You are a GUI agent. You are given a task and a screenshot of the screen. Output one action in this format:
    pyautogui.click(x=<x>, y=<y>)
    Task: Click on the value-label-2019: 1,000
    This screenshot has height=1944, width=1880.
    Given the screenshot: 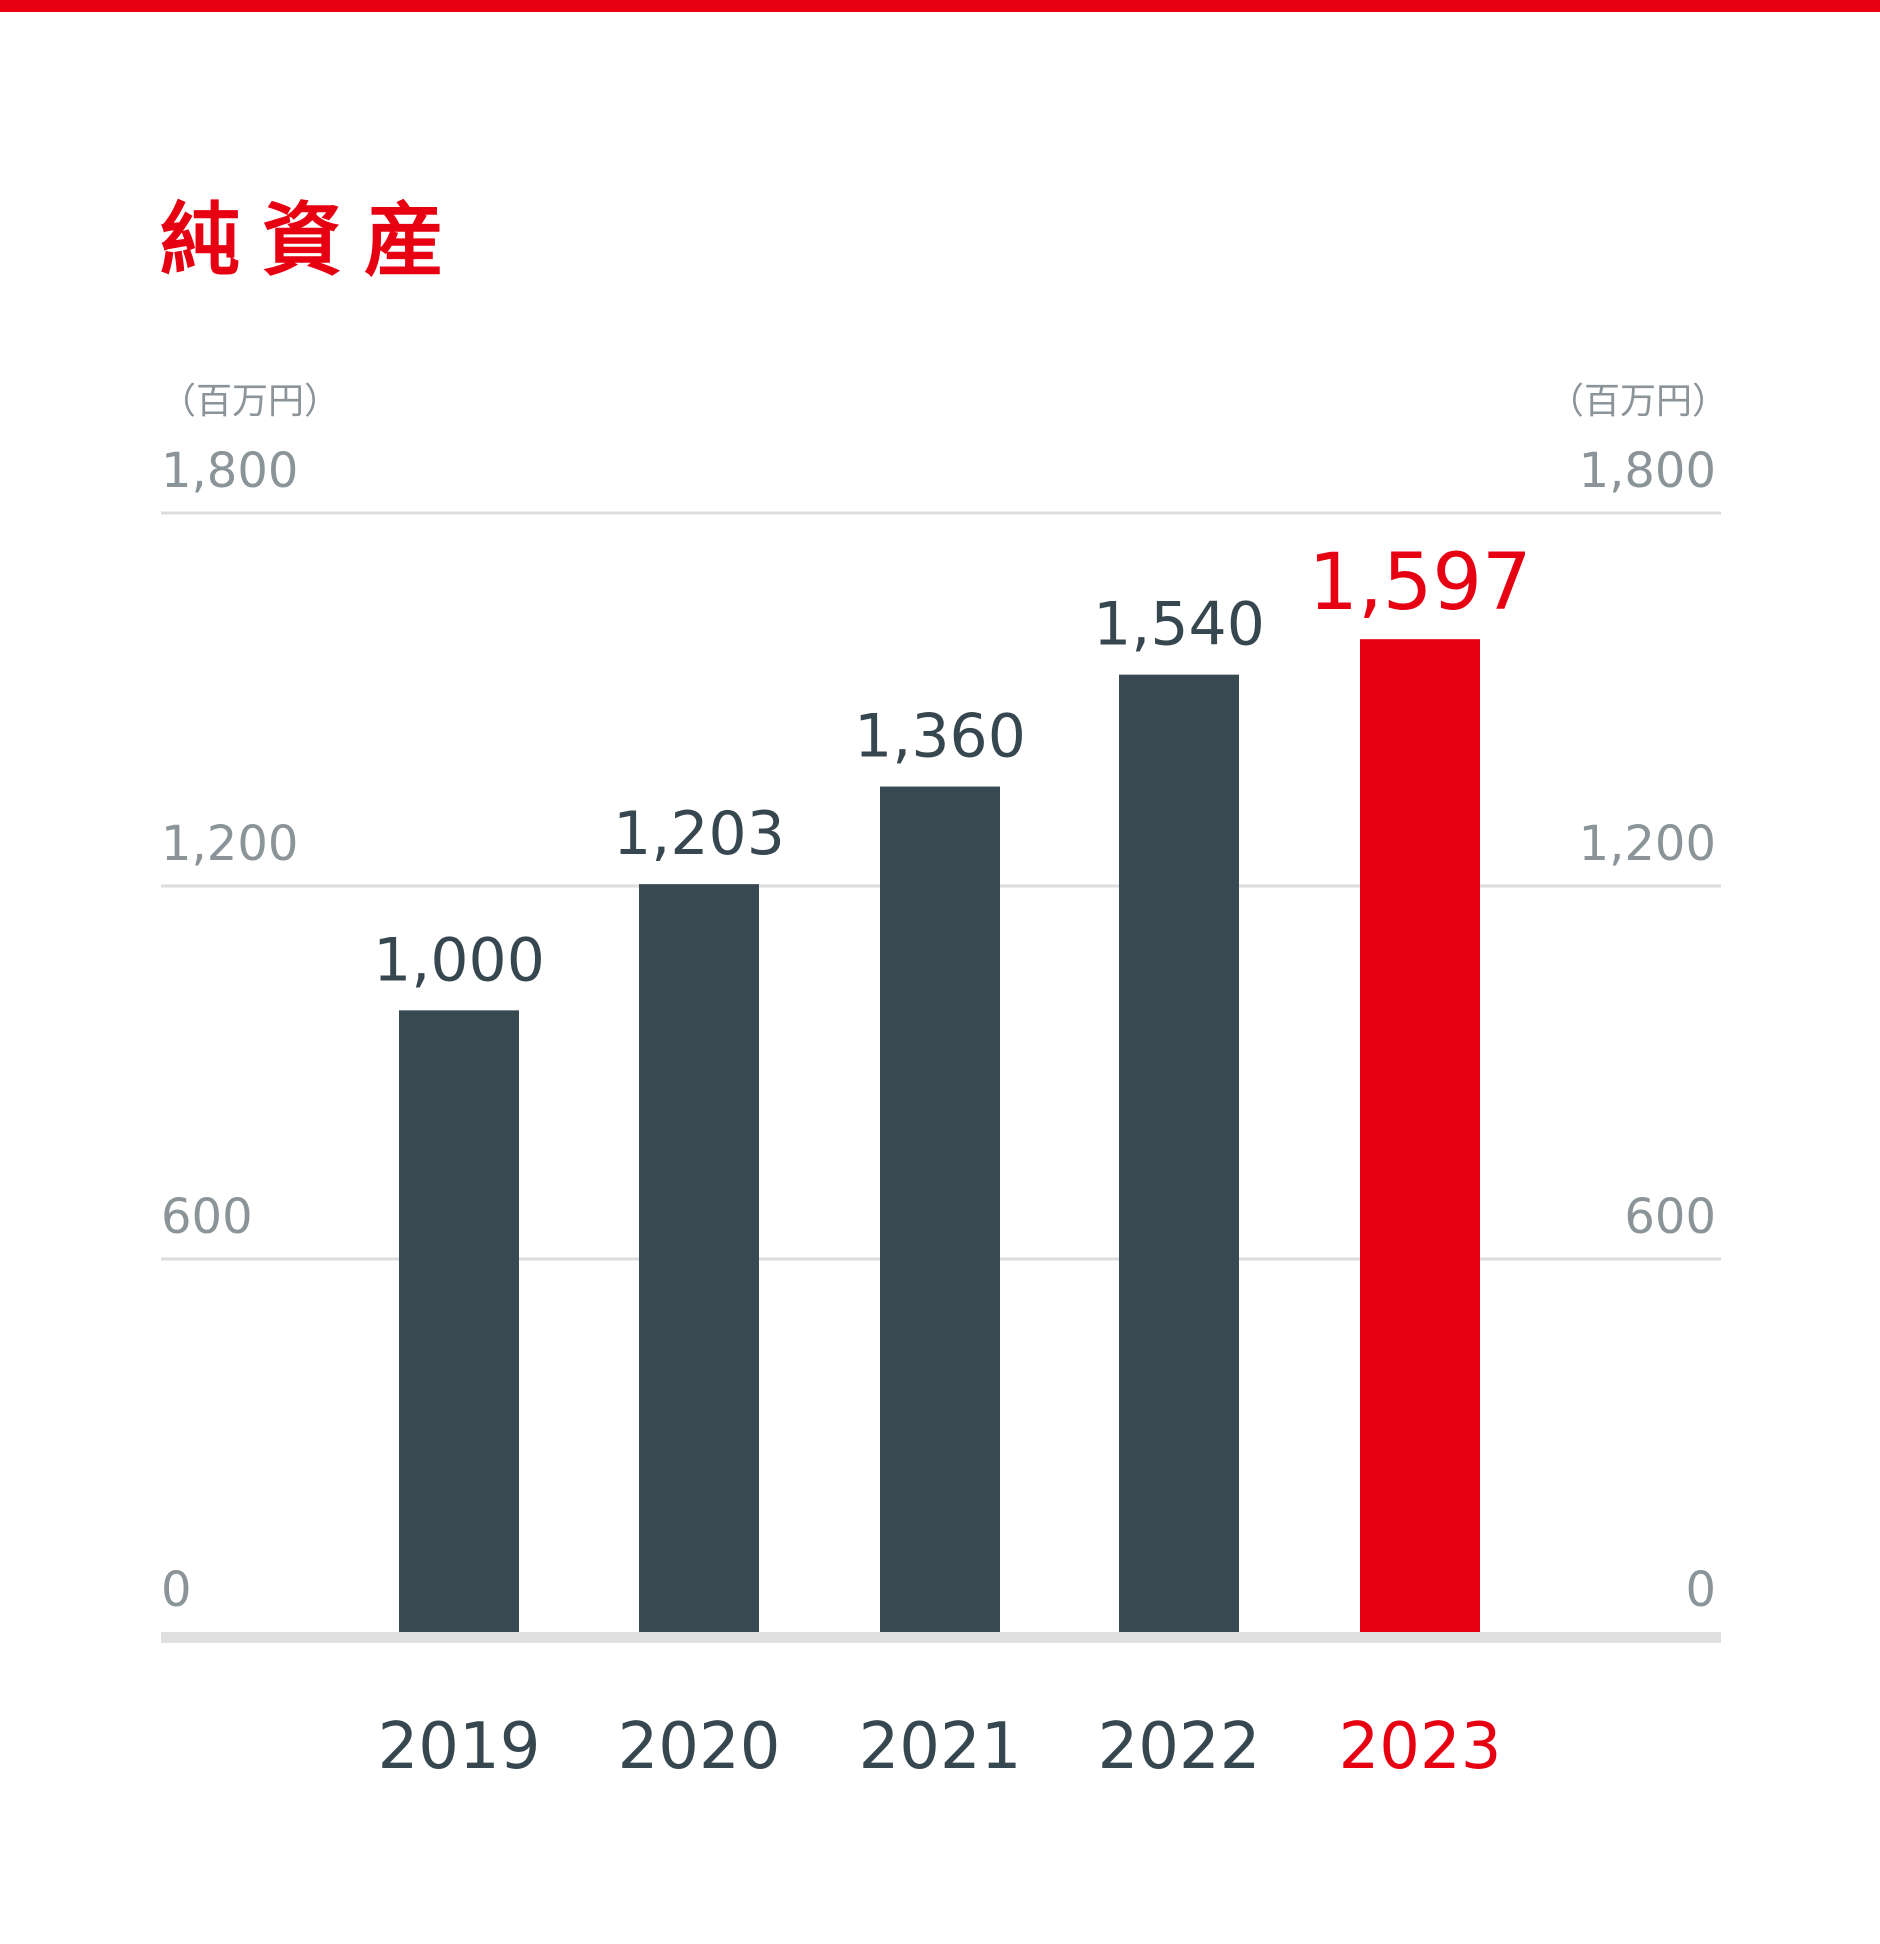 What is the action you would take?
    pyautogui.click(x=459, y=960)
    